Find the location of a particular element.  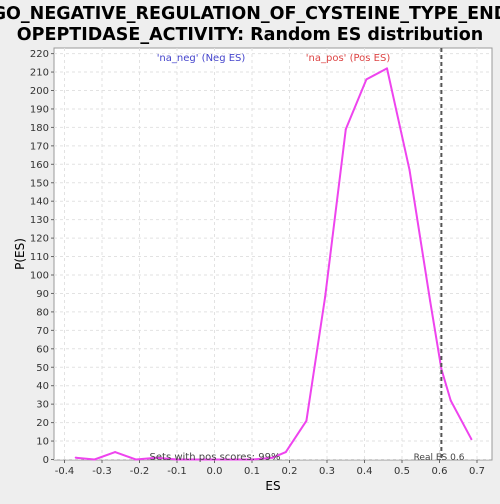

y-tick-label: 40 is located at coordinates (42, 386).